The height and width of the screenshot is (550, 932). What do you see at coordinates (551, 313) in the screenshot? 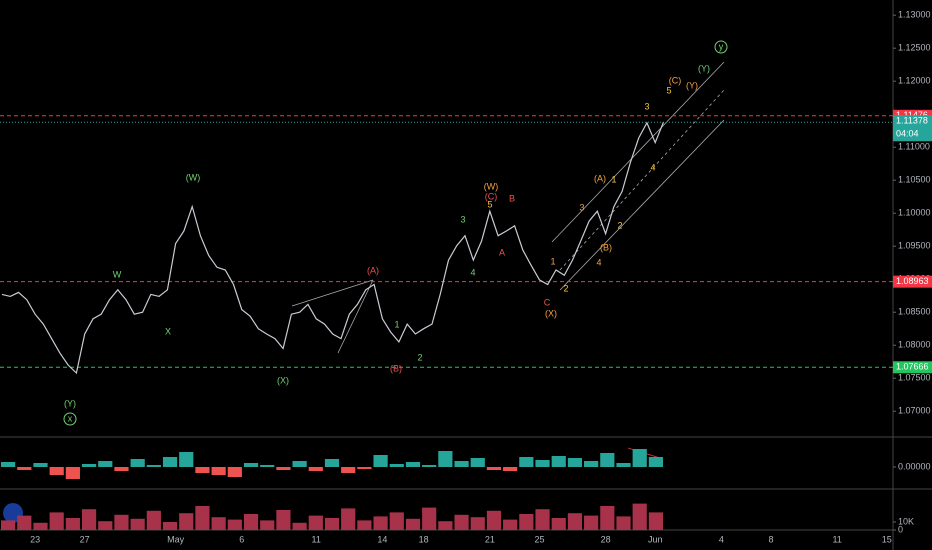
I see `wave-label: (X)` at bounding box center [551, 313].